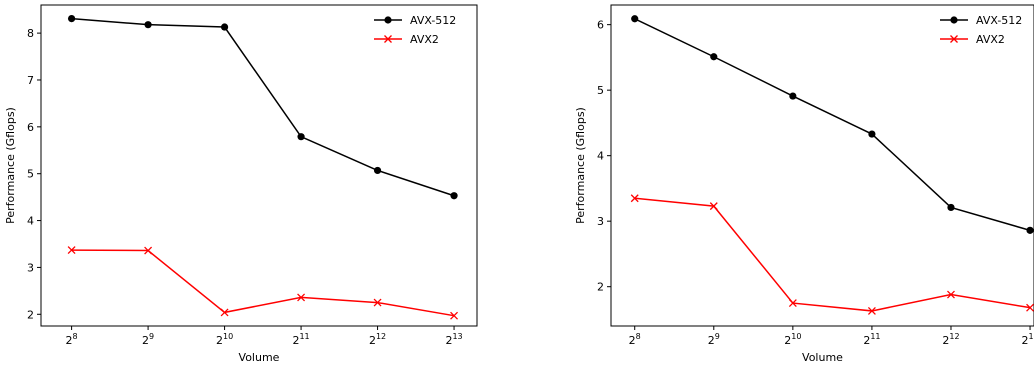  What do you see at coordinates (30, 33) in the screenshot?
I see `y-tick-label: 8` at bounding box center [30, 33].